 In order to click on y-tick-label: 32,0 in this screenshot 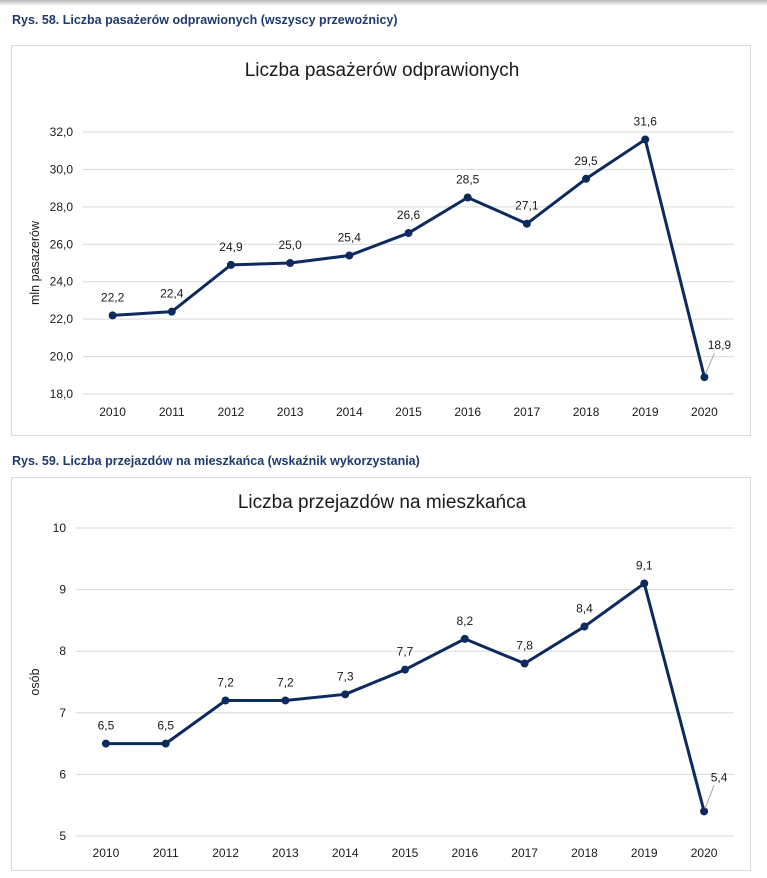, I will do `click(62, 132)`.